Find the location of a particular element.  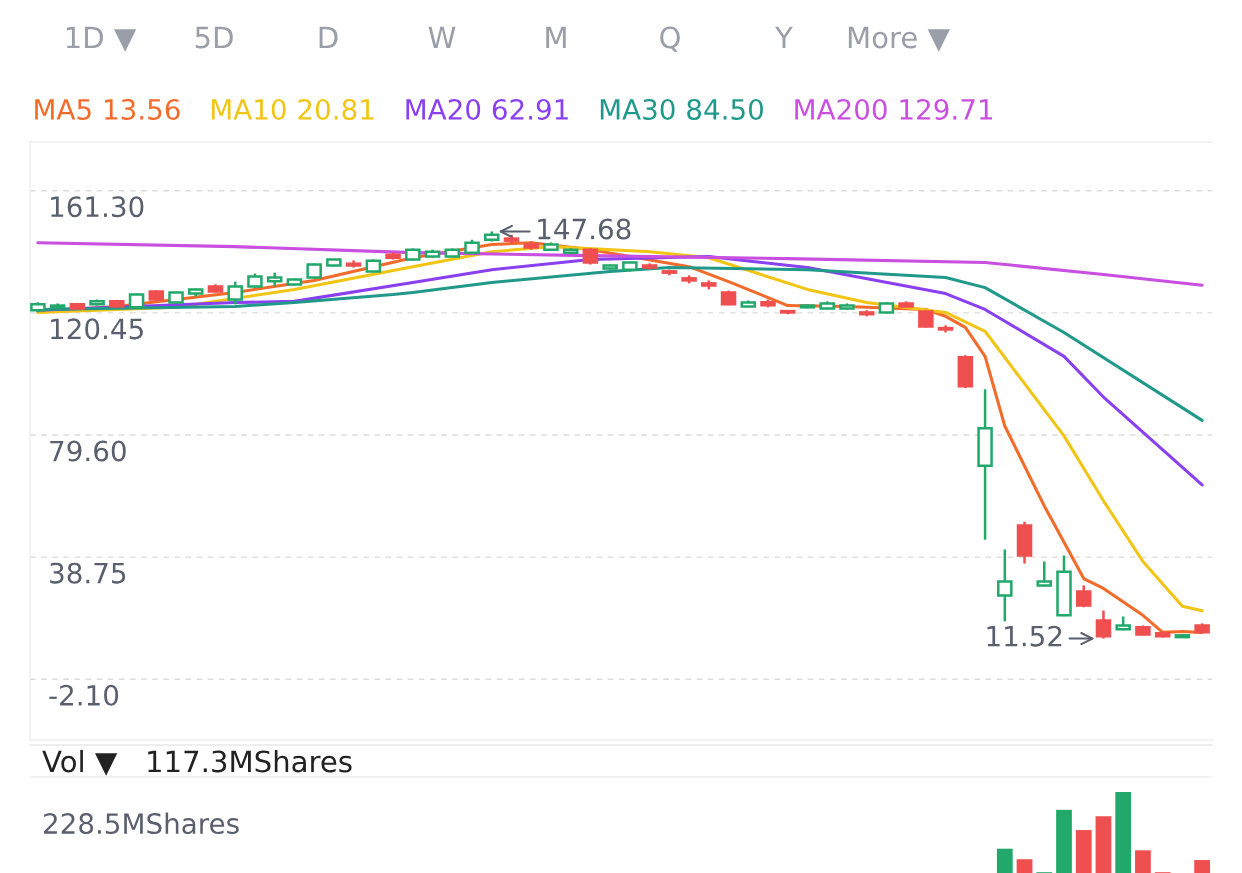

y-tick-label: 38.75 is located at coordinates (88, 573).